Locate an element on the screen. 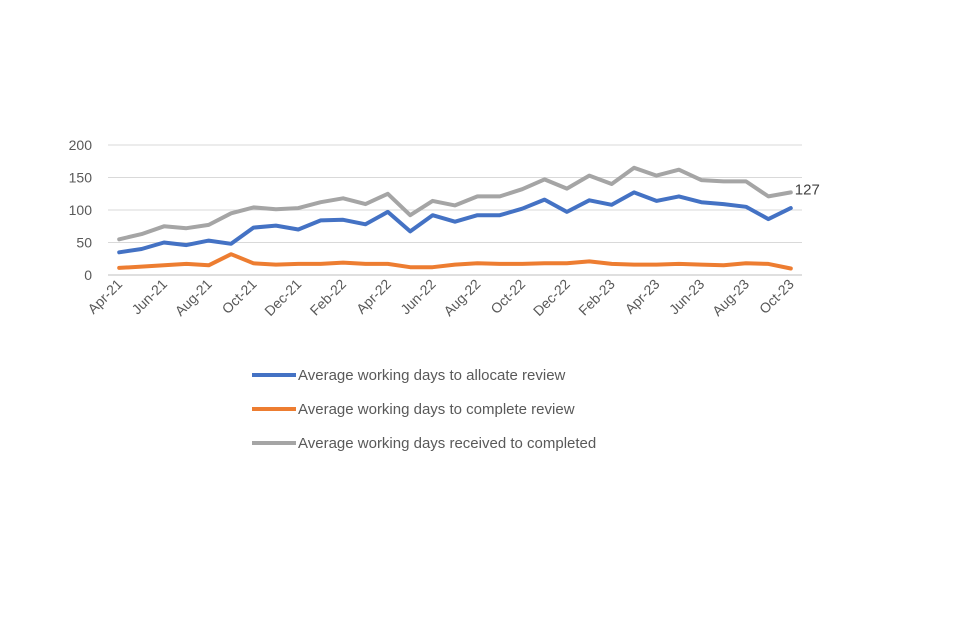 The image size is (960, 640). x-tick-label: Dec-22 is located at coordinates (551, 297).